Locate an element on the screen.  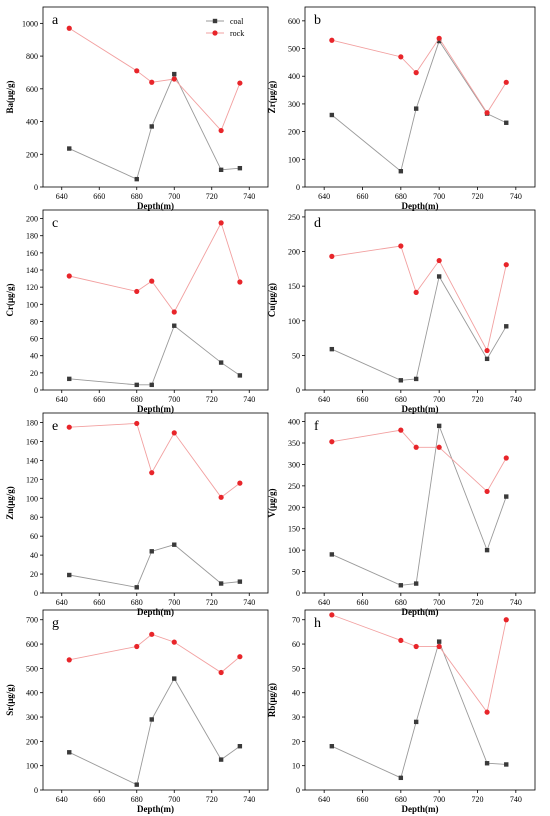
series-line-coal is located at coordinates (419, 709).